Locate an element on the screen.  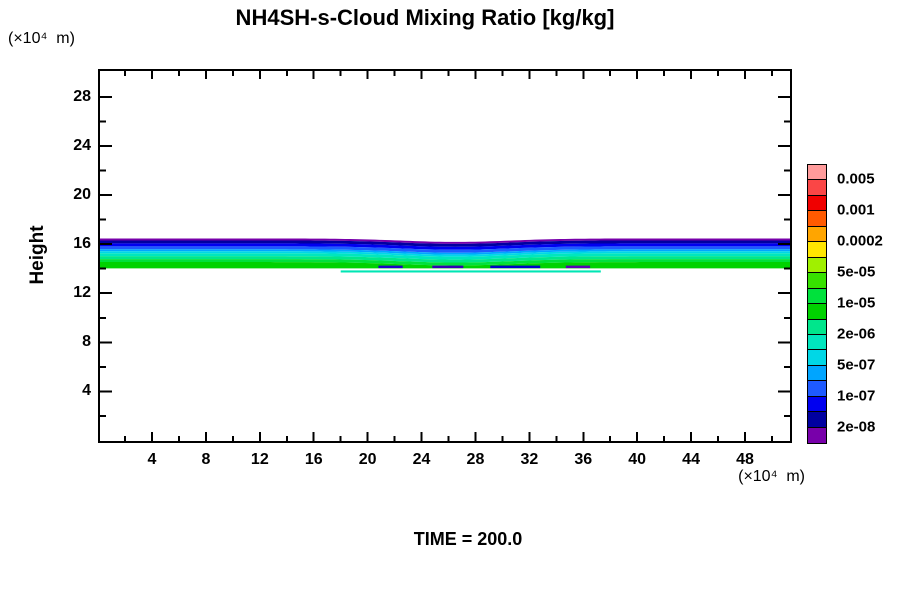
y-axis-title: Height is located at coordinates (37, 255).